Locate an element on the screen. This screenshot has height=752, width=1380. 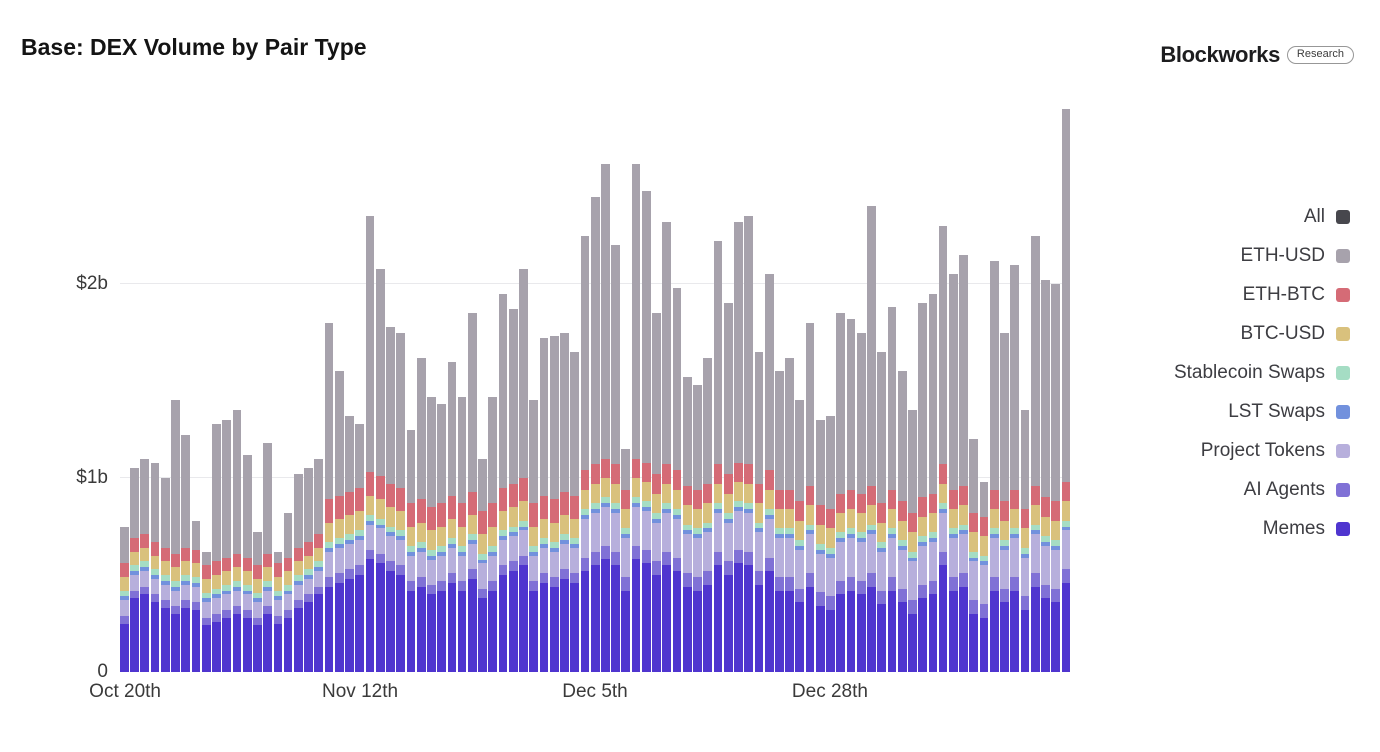
legend-item-stablecoin-swaps: Stablecoin Swaps is located at coordinates (1262, 372).